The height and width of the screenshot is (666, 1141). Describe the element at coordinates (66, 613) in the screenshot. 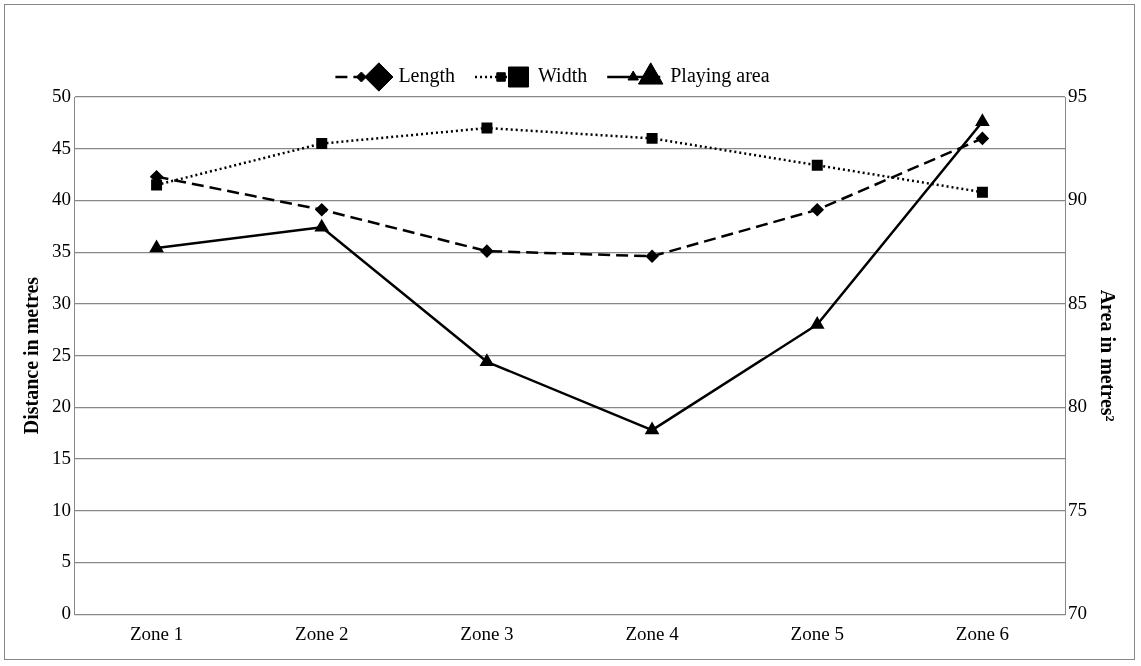

I see `y-tick-label: 0` at that location.